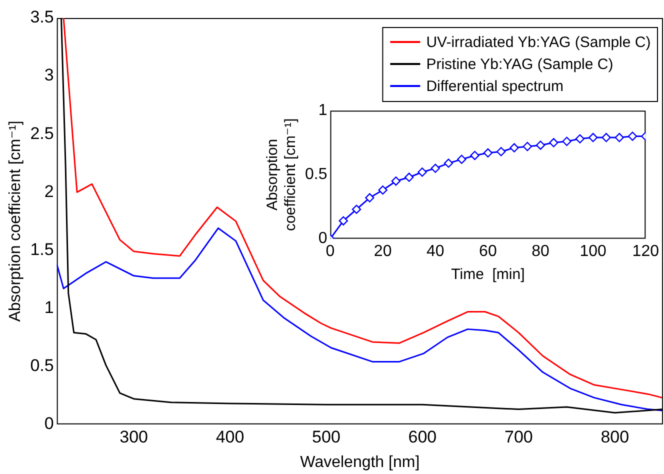 This screenshot has width=664, height=474. What do you see at coordinates (42, 249) in the screenshot?
I see `y-tick-label: 1.5` at bounding box center [42, 249].